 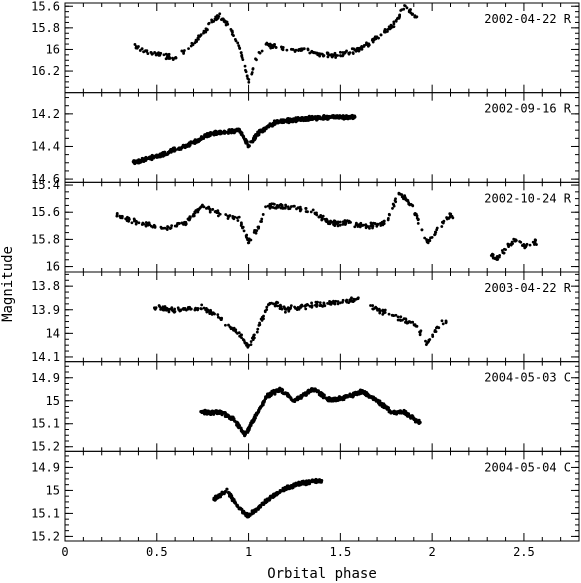 What do you see at coordinates (45, 467) in the screenshot?
I see `y-tick-label: 14.9` at bounding box center [45, 467].